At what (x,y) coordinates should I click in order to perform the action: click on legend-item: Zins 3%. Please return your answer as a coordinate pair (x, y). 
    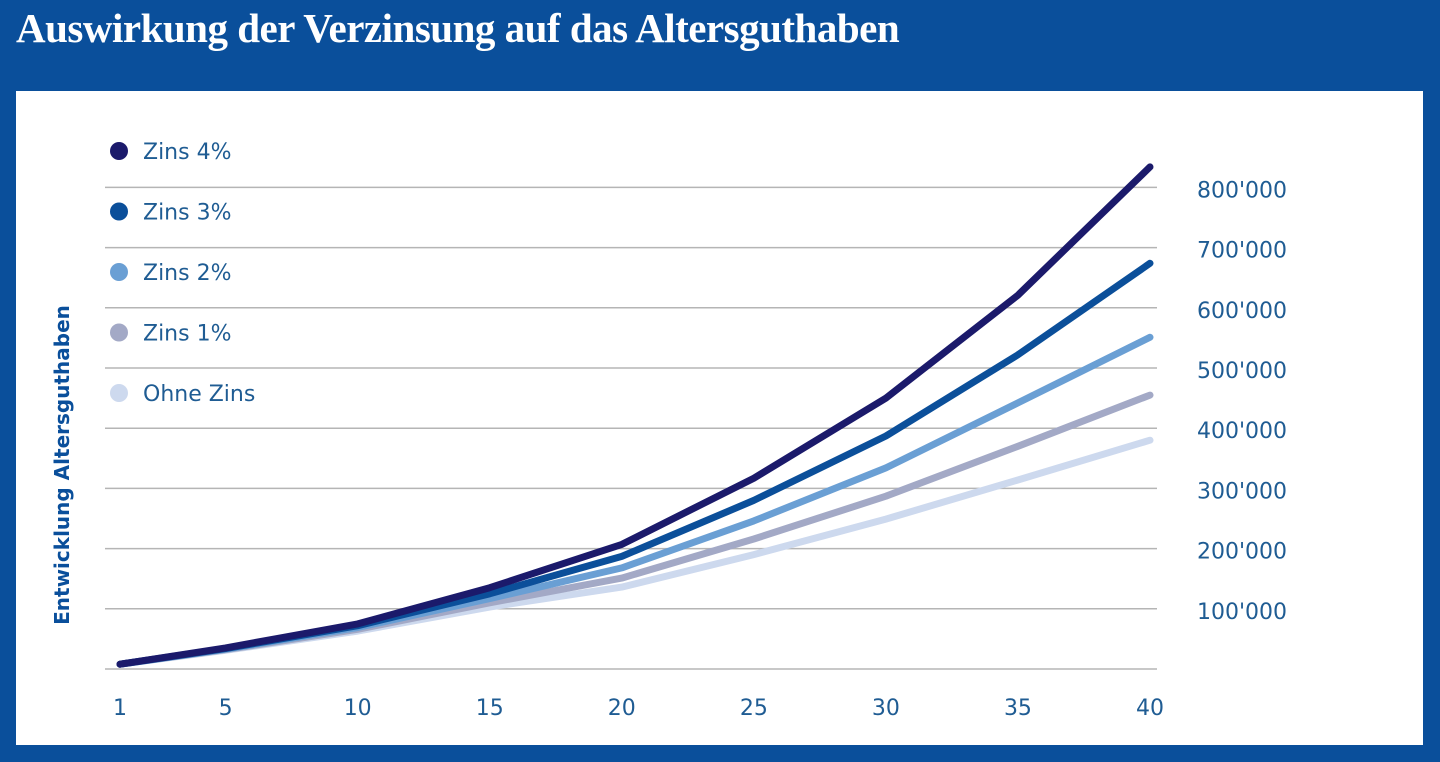
    Looking at the image, I should click on (170, 213).